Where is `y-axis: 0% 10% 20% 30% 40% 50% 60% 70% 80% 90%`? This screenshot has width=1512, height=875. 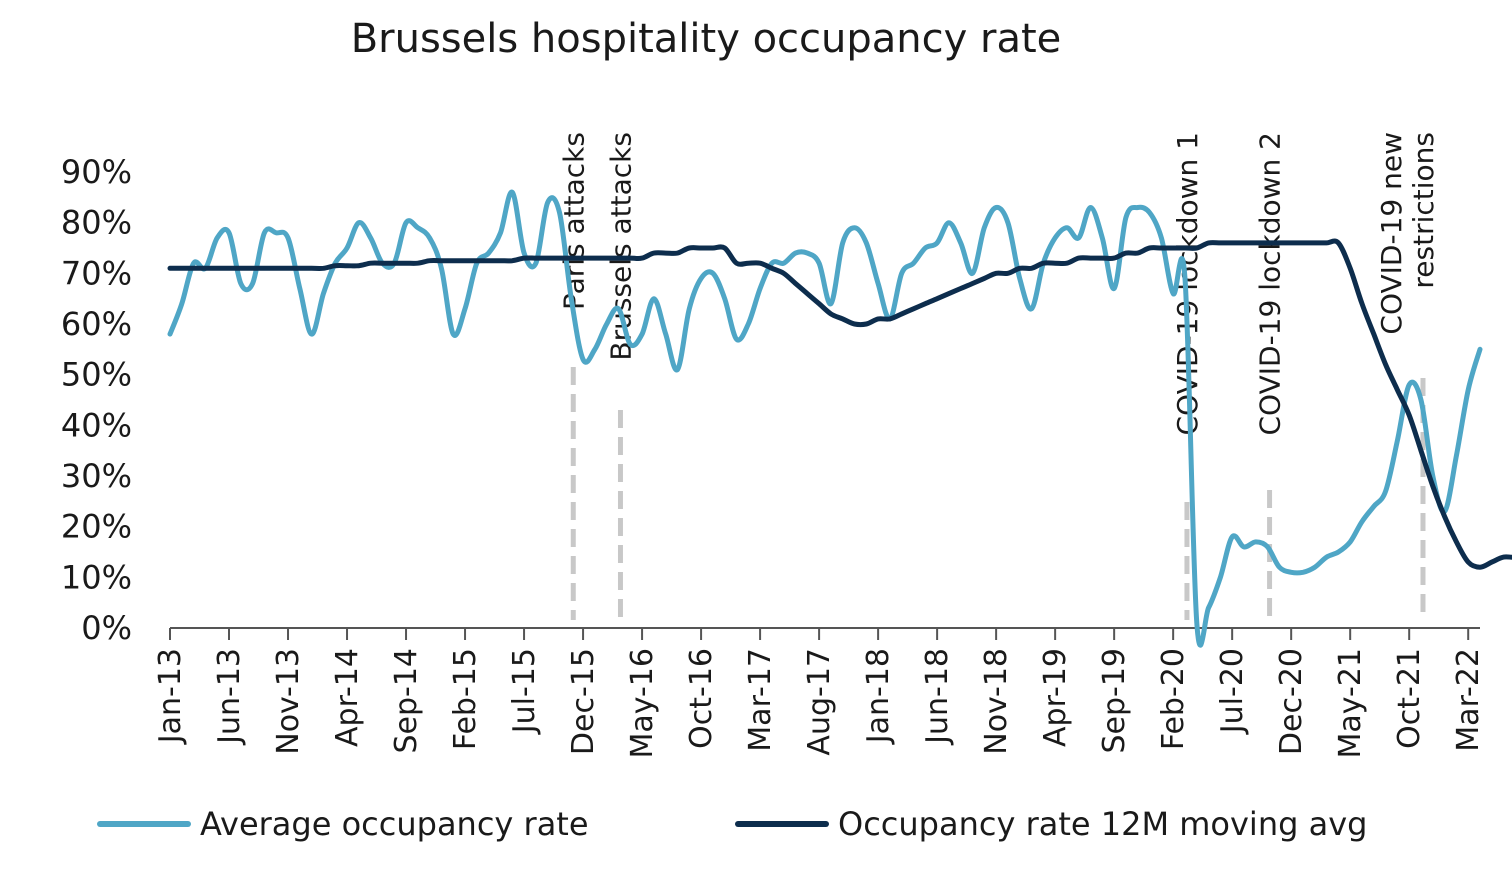
y-axis: 0% 10% 20% 30% 40% 50% 60% 70% 80% 90% is located at coordinates (96, 400).